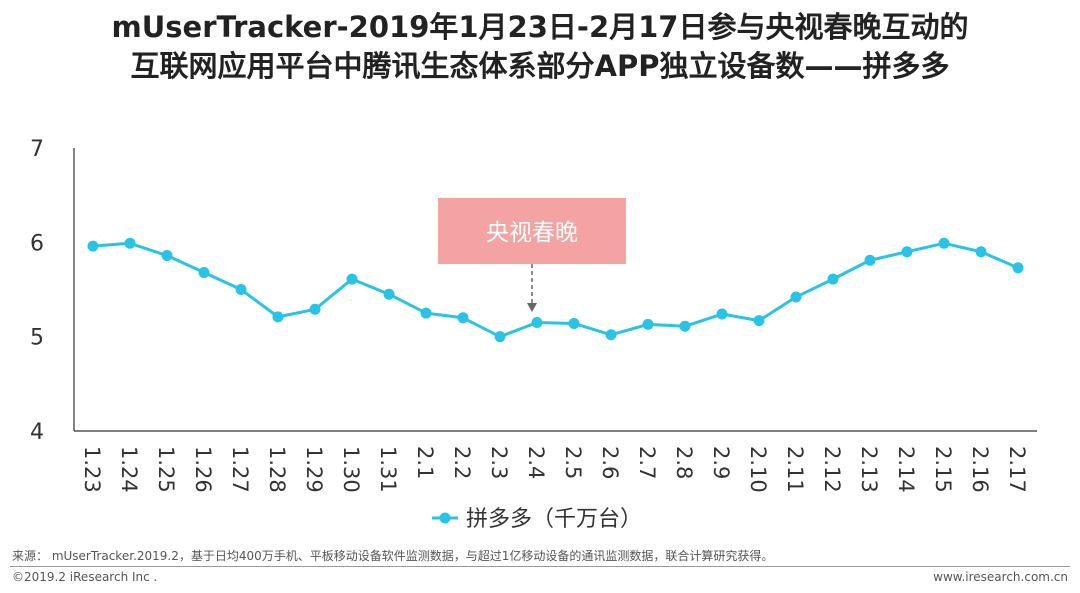  I want to click on annotation-arrow-head, so click(532, 307).